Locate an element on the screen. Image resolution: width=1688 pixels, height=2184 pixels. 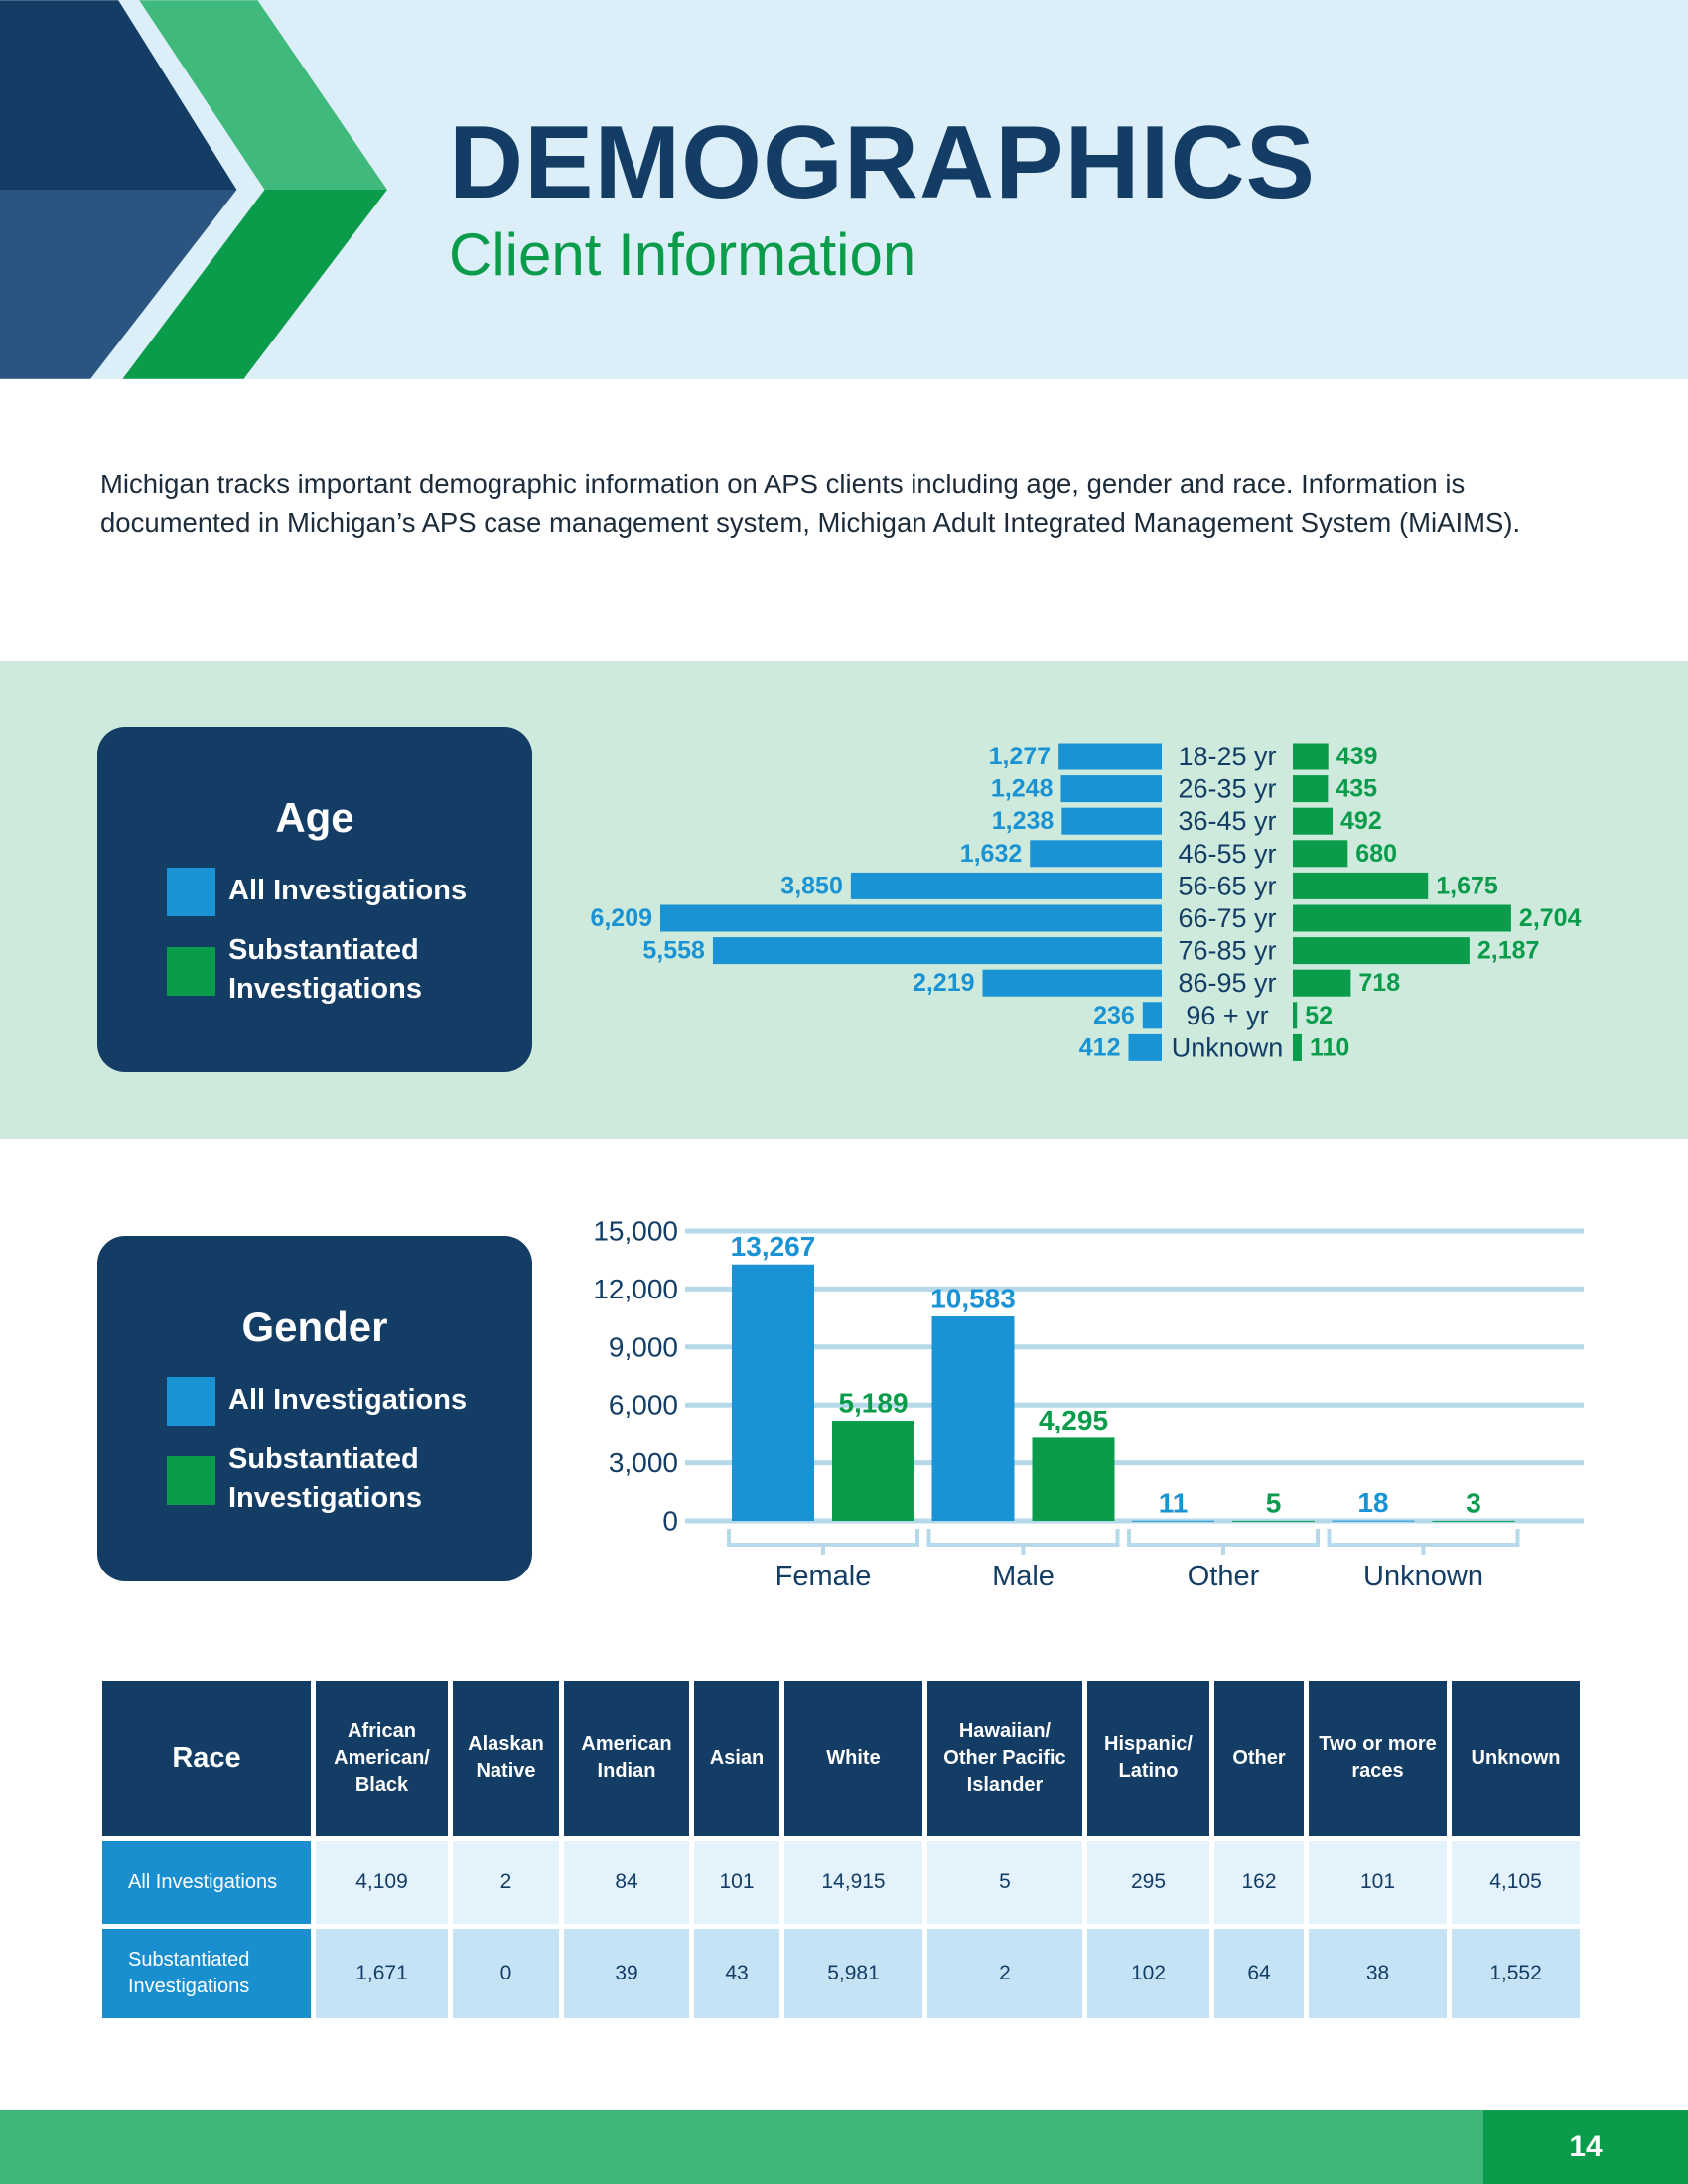
data-label: 5,558 is located at coordinates (673, 951).